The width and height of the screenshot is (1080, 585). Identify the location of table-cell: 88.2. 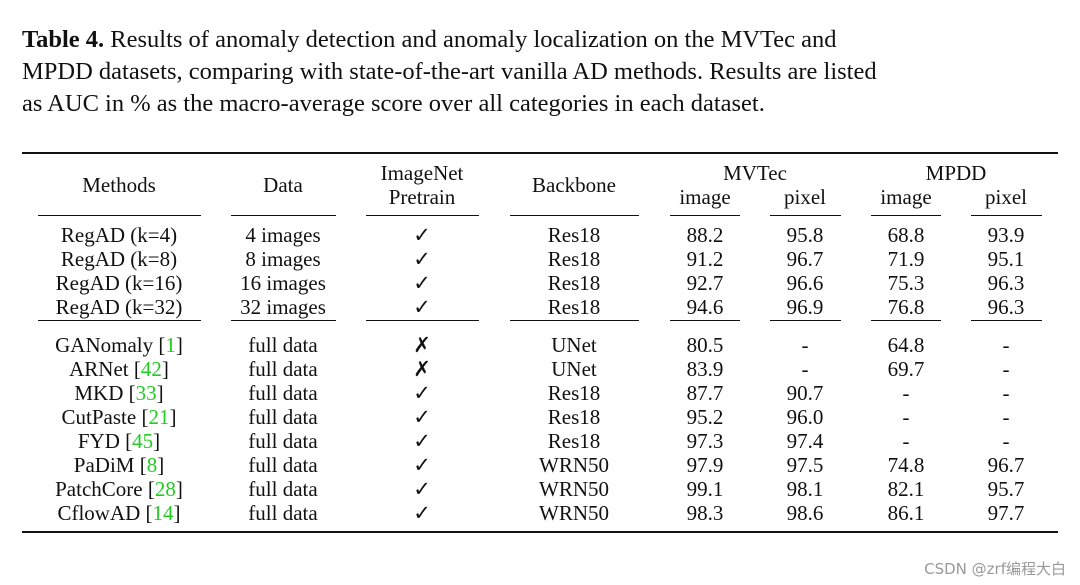
(705, 235).